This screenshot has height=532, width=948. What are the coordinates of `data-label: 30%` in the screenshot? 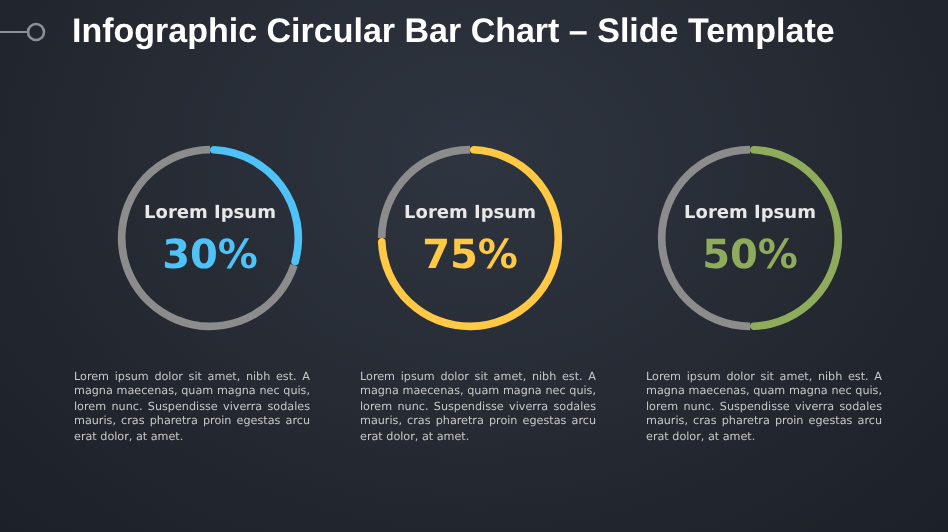 It's located at (210, 254).